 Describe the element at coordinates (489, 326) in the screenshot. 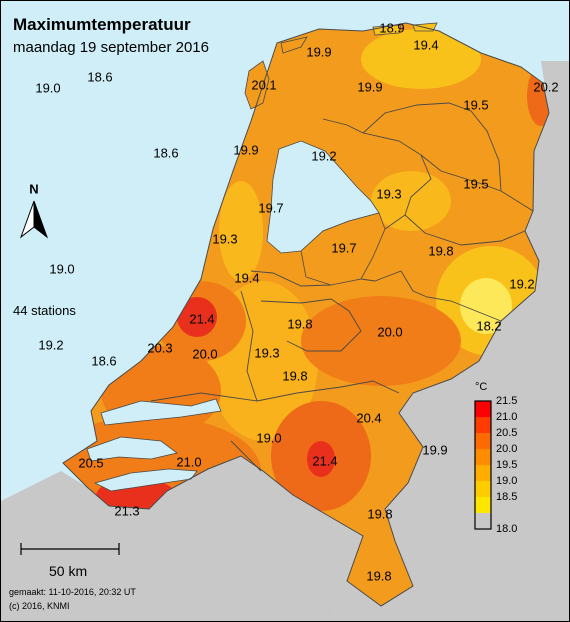

I see `temperature-value: 18.2` at that location.